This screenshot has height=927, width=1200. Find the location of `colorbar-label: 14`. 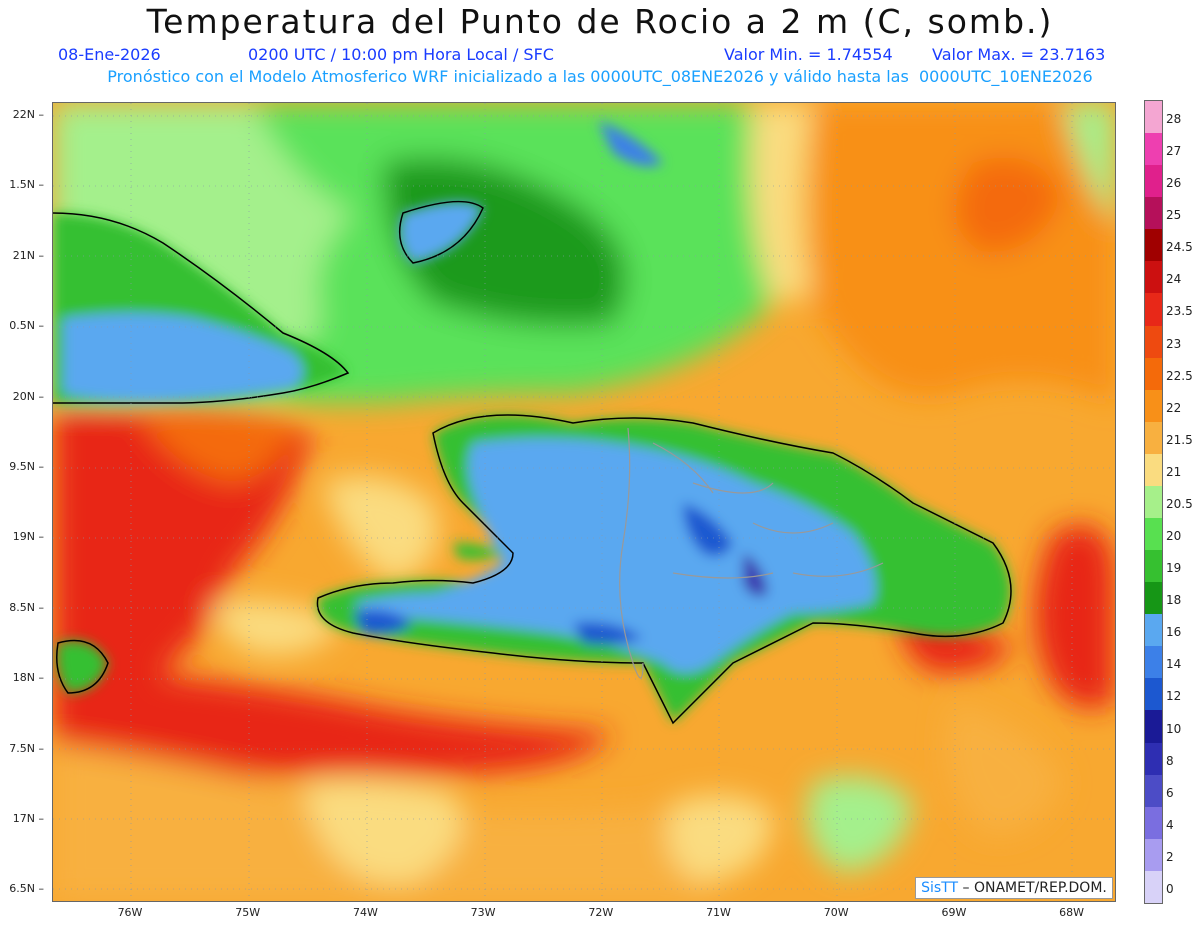

colorbar-label: 14 is located at coordinates (1174, 664).